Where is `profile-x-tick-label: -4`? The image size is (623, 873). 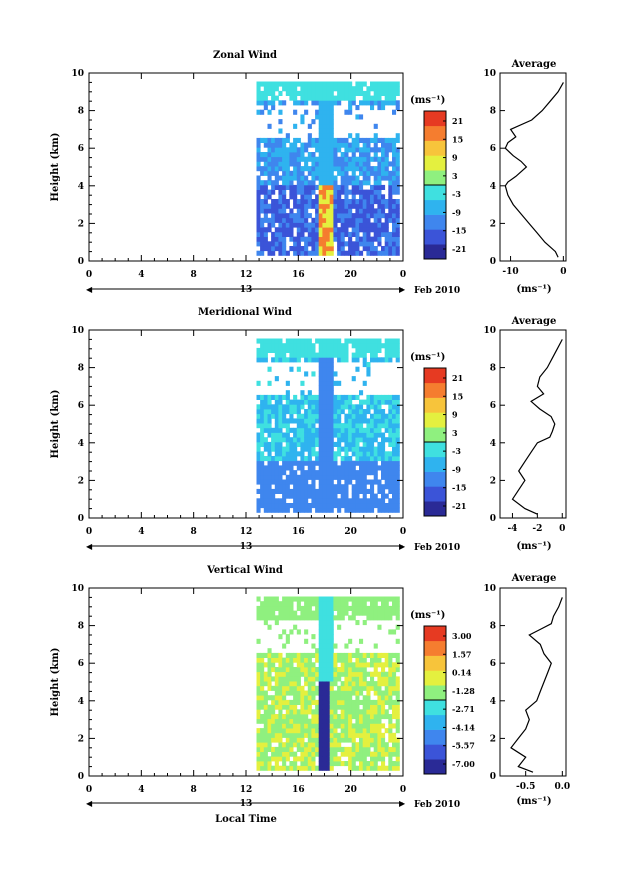 profile-x-tick-label: -4 is located at coordinates (512, 529).